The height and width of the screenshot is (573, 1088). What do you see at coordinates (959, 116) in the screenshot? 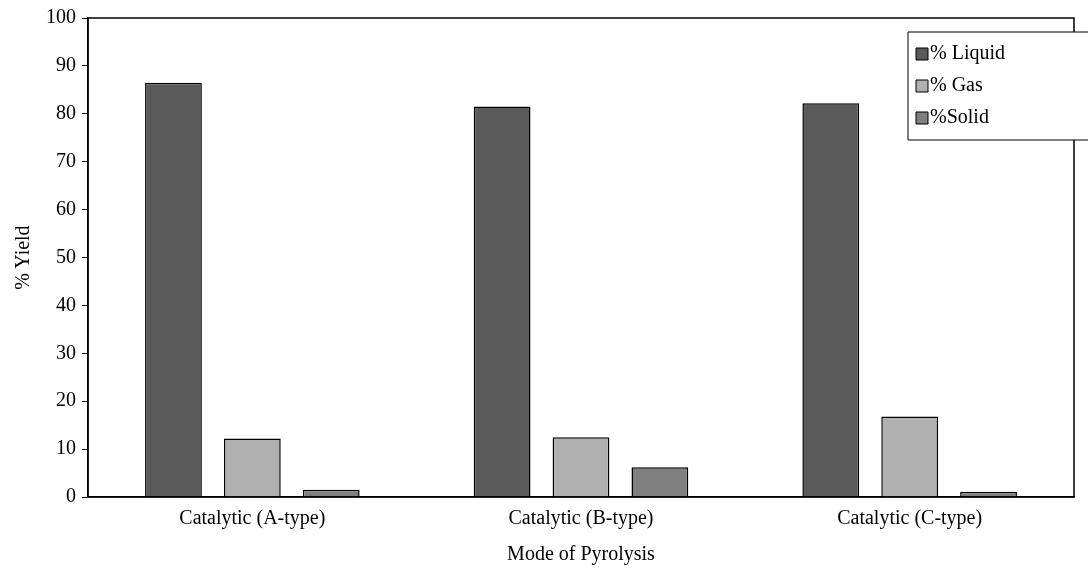
I see `legend-label: %Solid` at bounding box center [959, 116].